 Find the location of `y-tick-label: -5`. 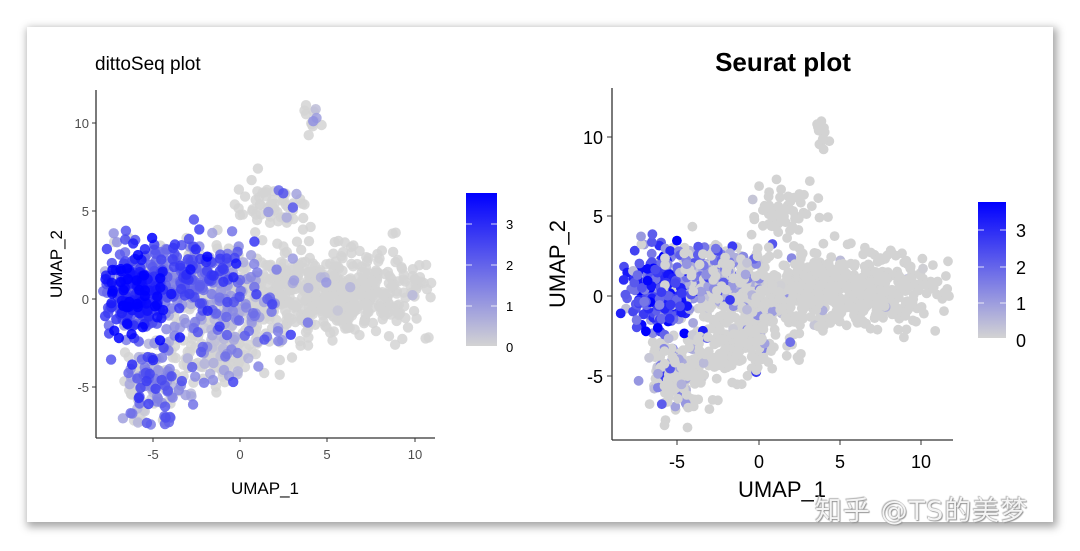

y-tick-label: -5 is located at coordinates (595, 377).